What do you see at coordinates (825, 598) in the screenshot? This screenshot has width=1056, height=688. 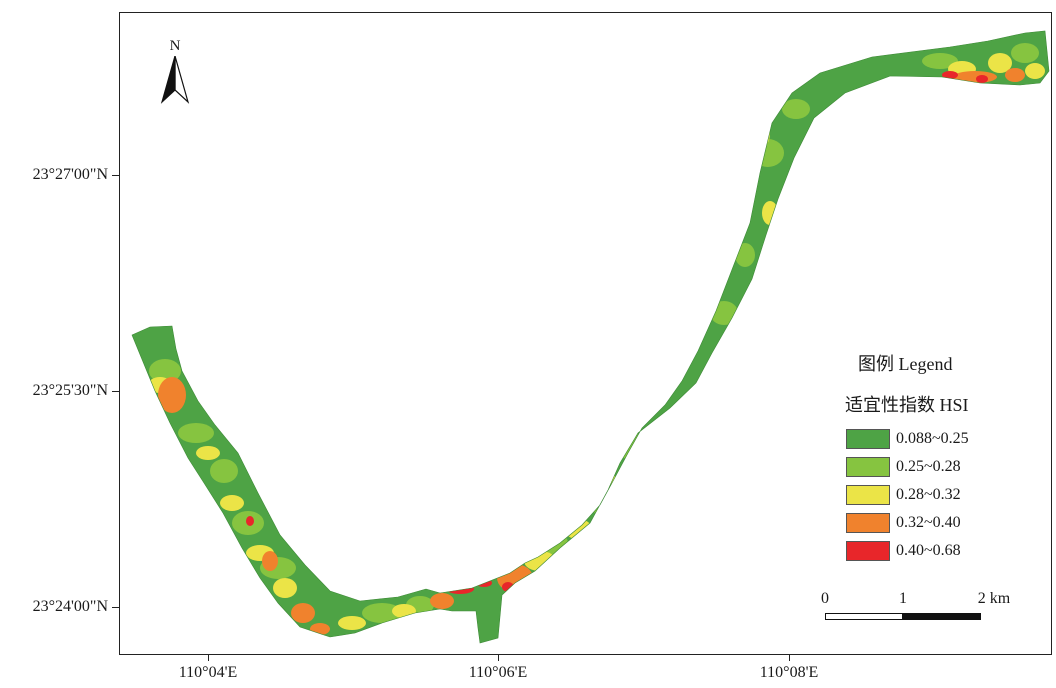 I see `scale-label: 0` at bounding box center [825, 598].